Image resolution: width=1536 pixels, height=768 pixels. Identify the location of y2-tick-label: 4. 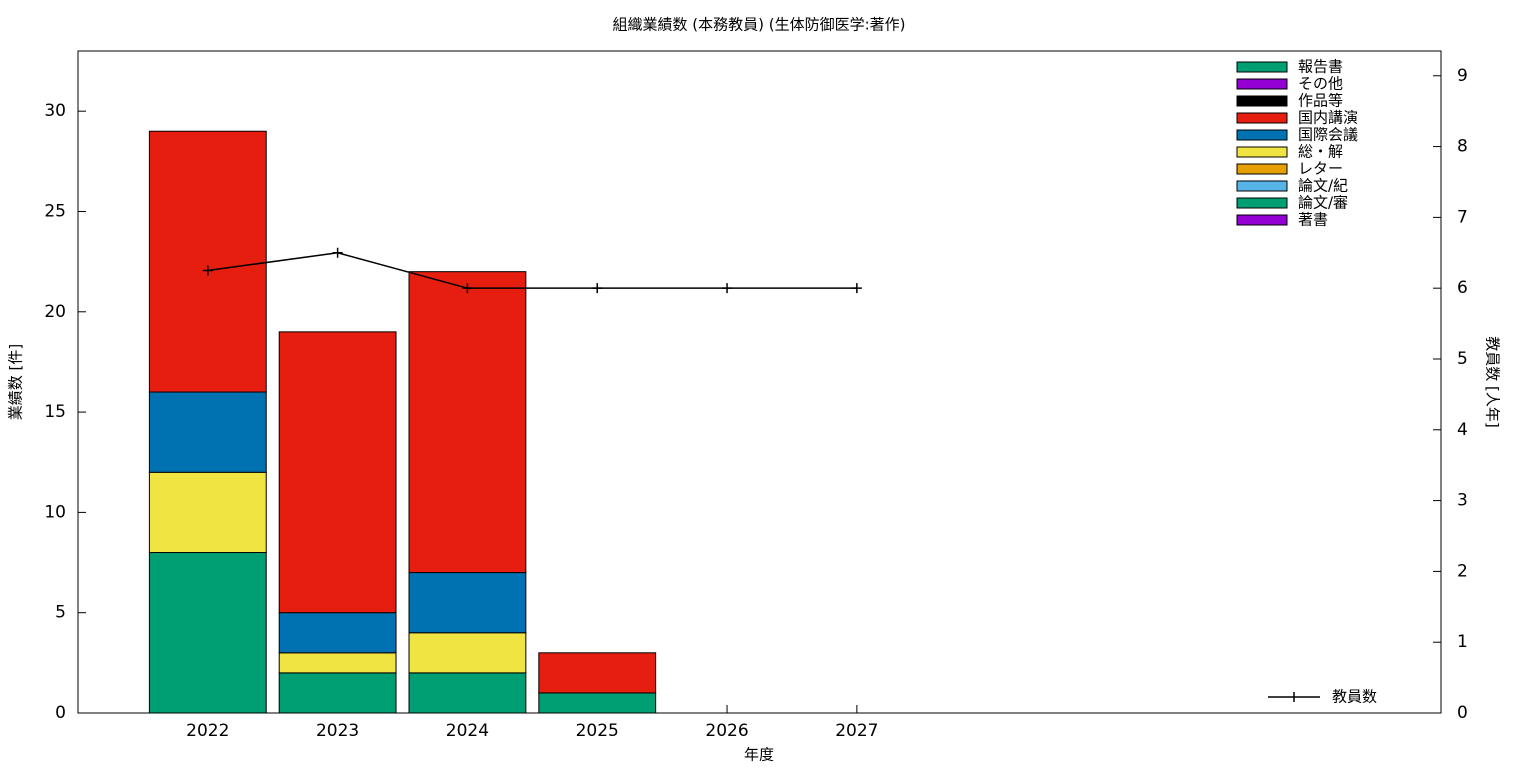
(1462, 430).